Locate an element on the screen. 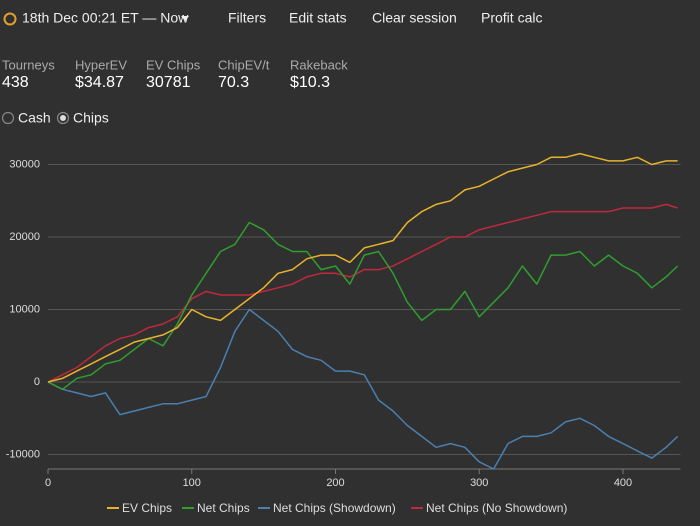 Image resolution: width=700 pixels, height=526 pixels. y-tick-label: -10000 is located at coordinates (23, 454).